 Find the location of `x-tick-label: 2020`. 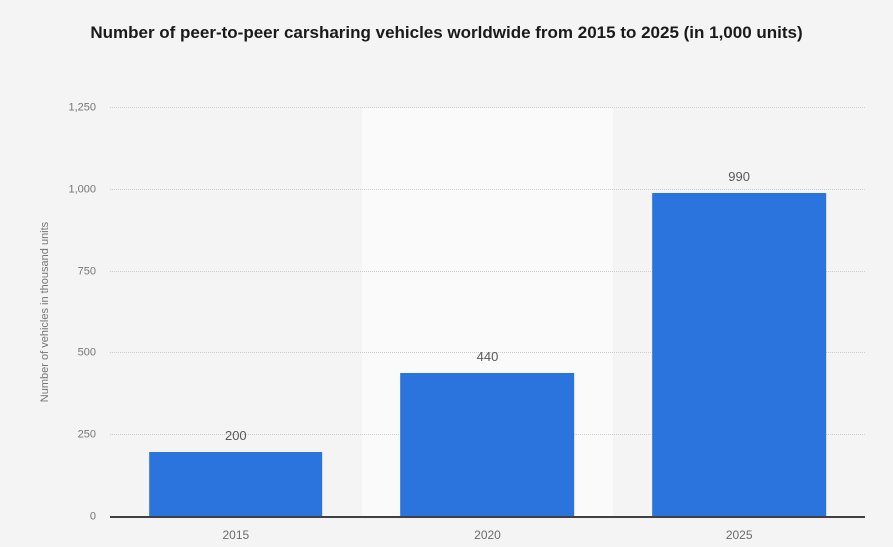

x-tick-label: 2020 is located at coordinates (487, 535).